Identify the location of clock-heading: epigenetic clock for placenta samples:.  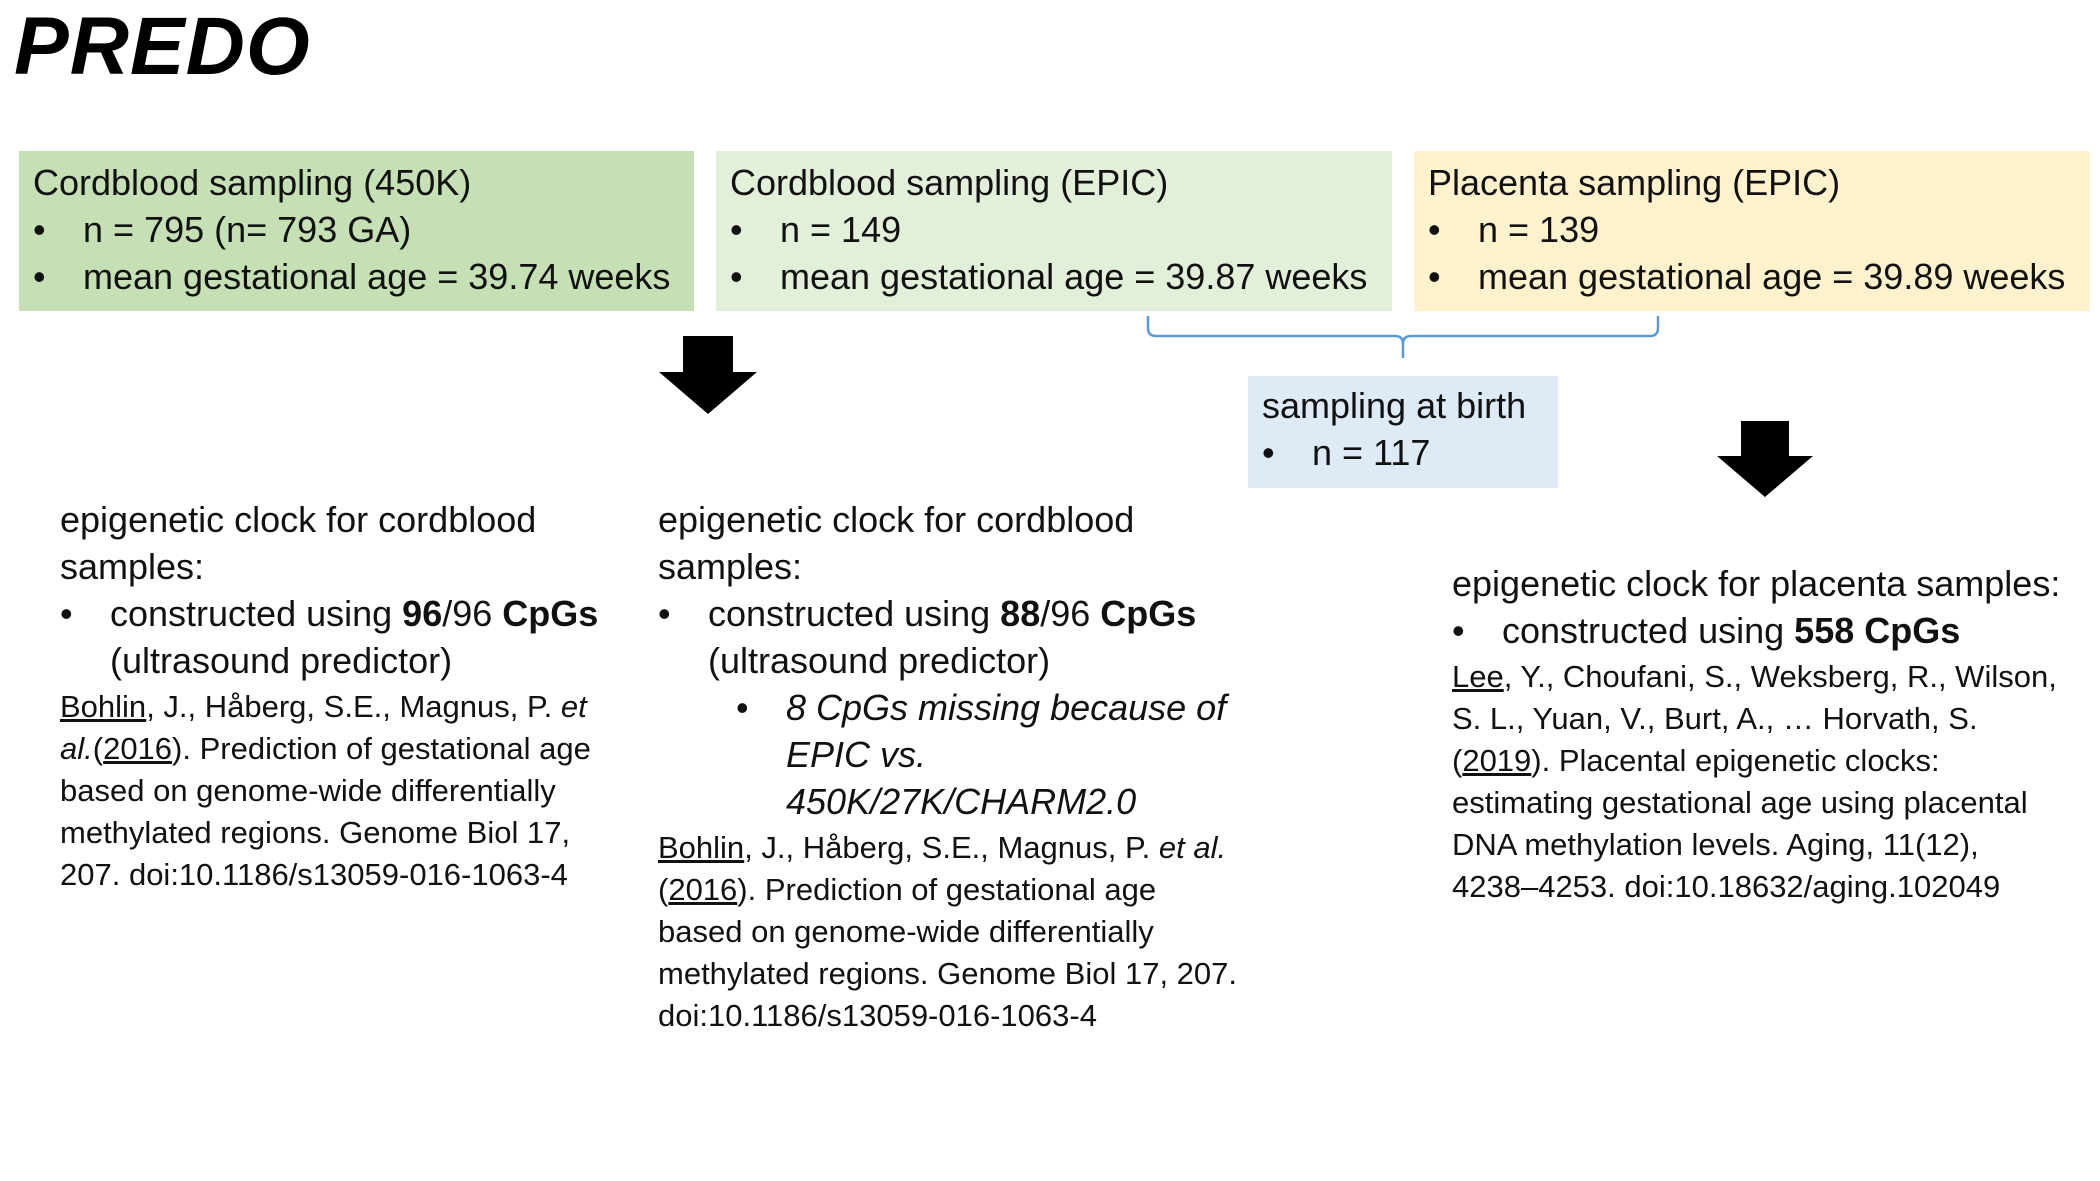
(1756, 583).